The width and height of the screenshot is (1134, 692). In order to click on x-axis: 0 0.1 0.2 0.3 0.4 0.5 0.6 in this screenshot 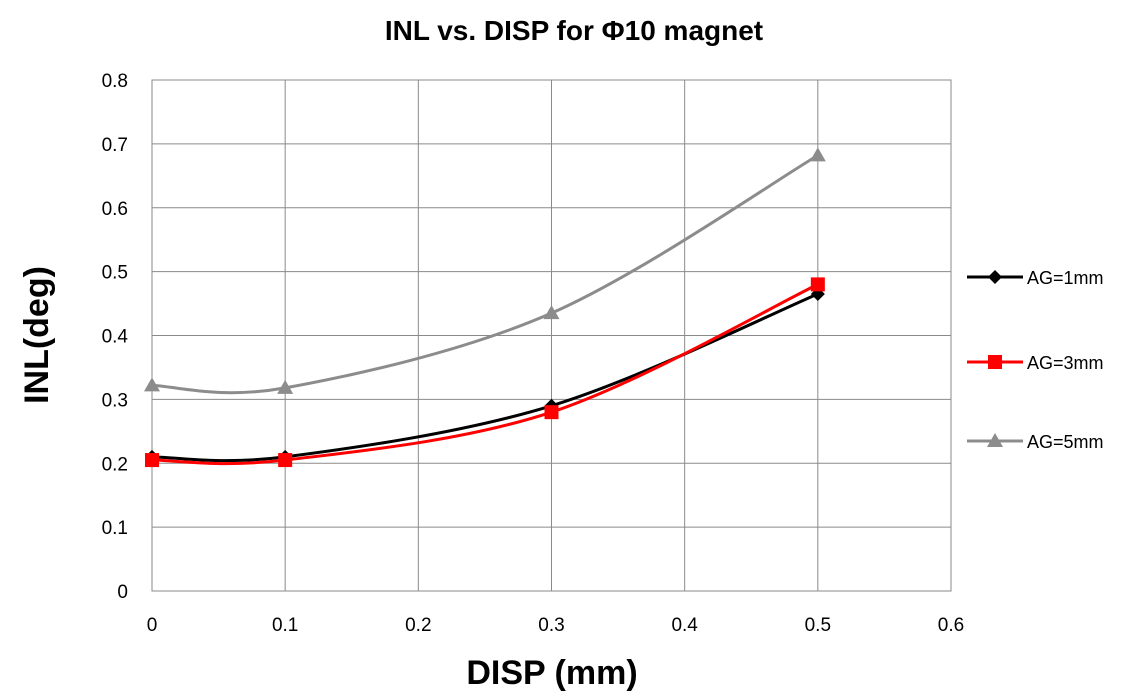, I will do `click(556, 625)`.